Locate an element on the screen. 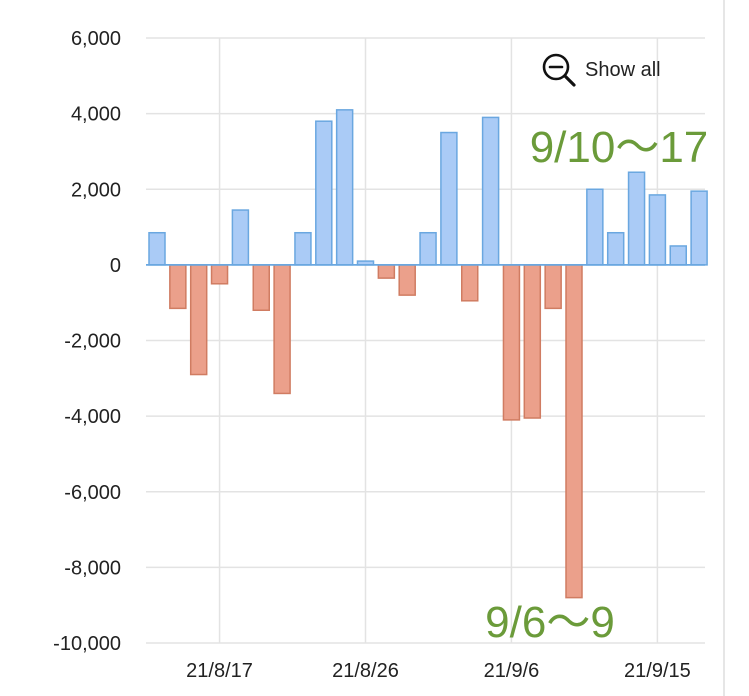 Image resolution: width=749 pixels, height=696 pixels. y-tick-label: -6,000 is located at coordinates (92, 493).